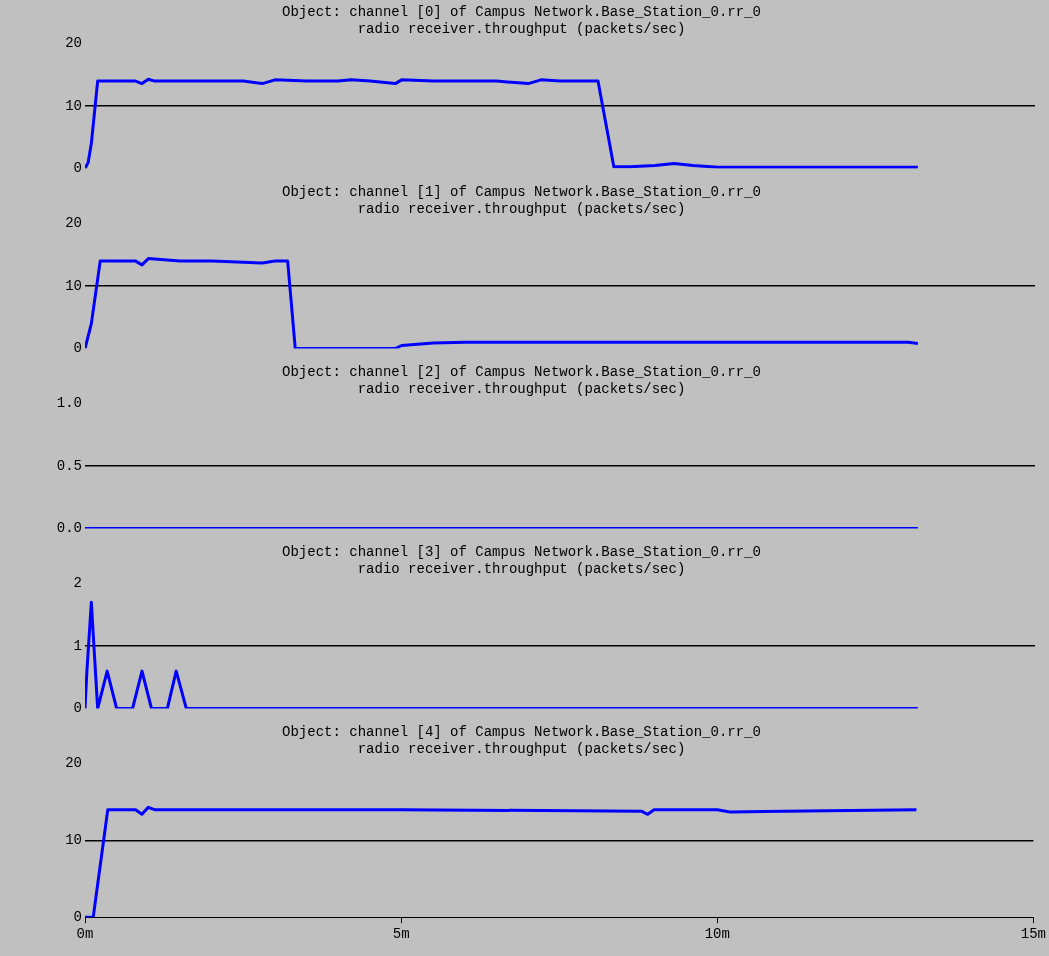 The height and width of the screenshot is (956, 1049). I want to click on y-tick-label: 0.0, so click(69, 528).